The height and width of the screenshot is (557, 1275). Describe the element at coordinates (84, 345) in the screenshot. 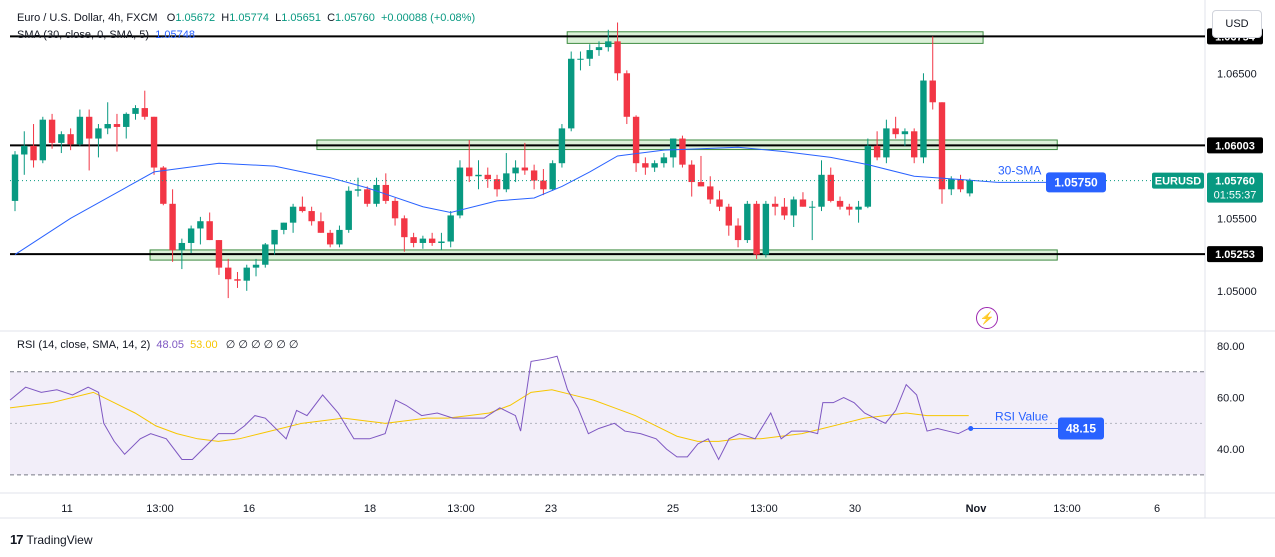

I see `rsi-legend-label: RSI (14, close, SMA, 14, 2)` at that location.